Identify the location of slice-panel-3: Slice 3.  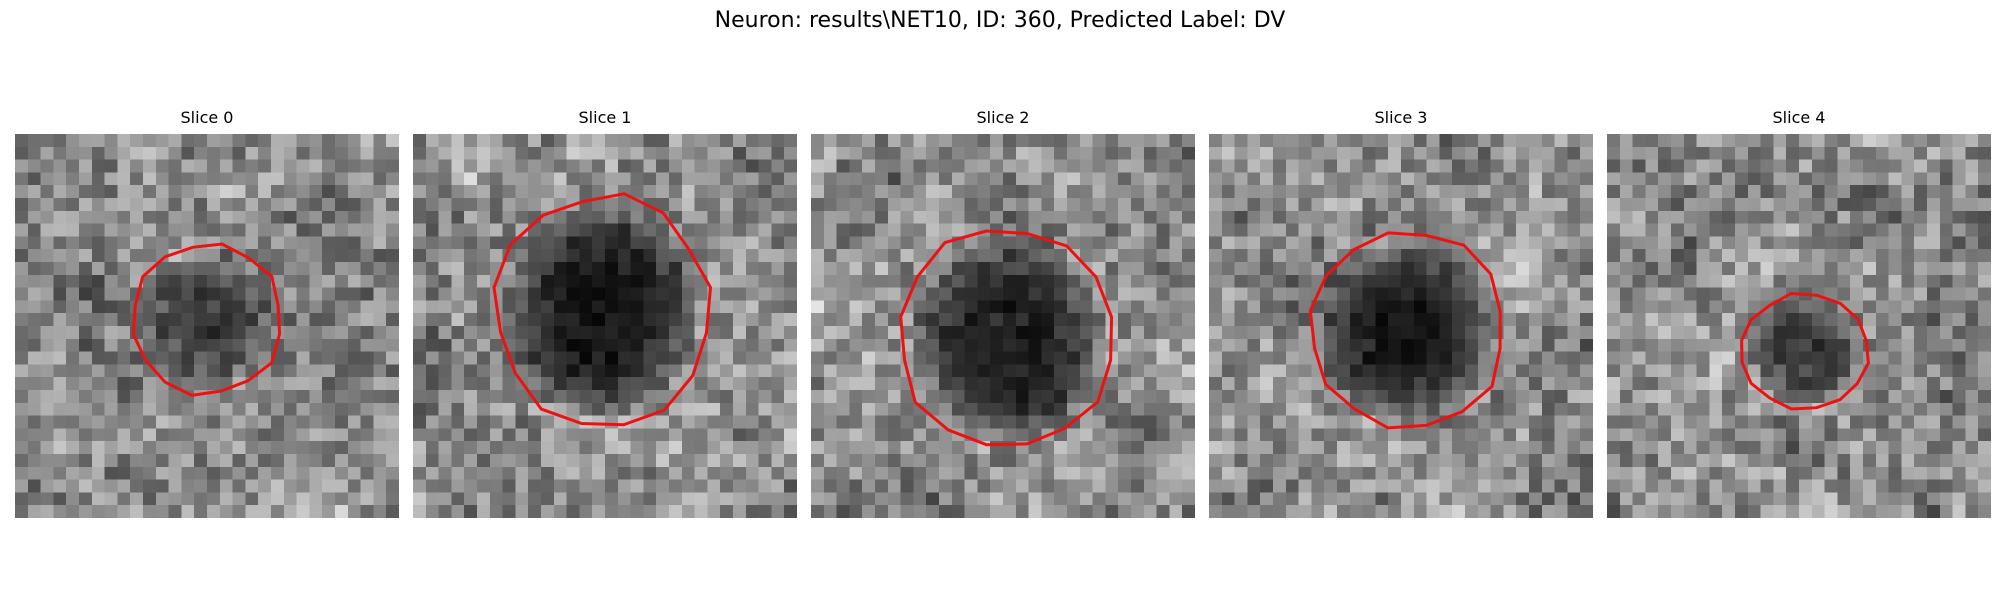
(1401, 314).